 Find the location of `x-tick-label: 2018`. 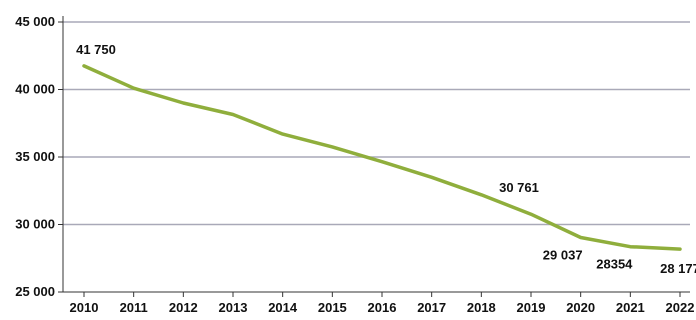

x-tick-label: 2018 is located at coordinates (481, 307).